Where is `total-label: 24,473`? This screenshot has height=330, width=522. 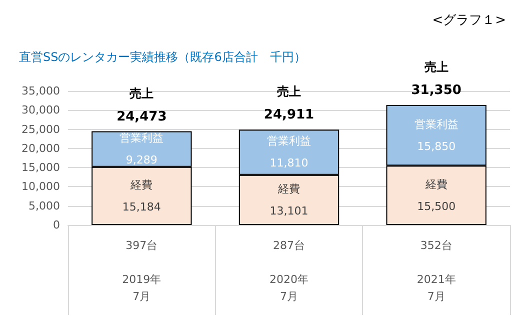 total-label: 24,473 is located at coordinates (141, 116).